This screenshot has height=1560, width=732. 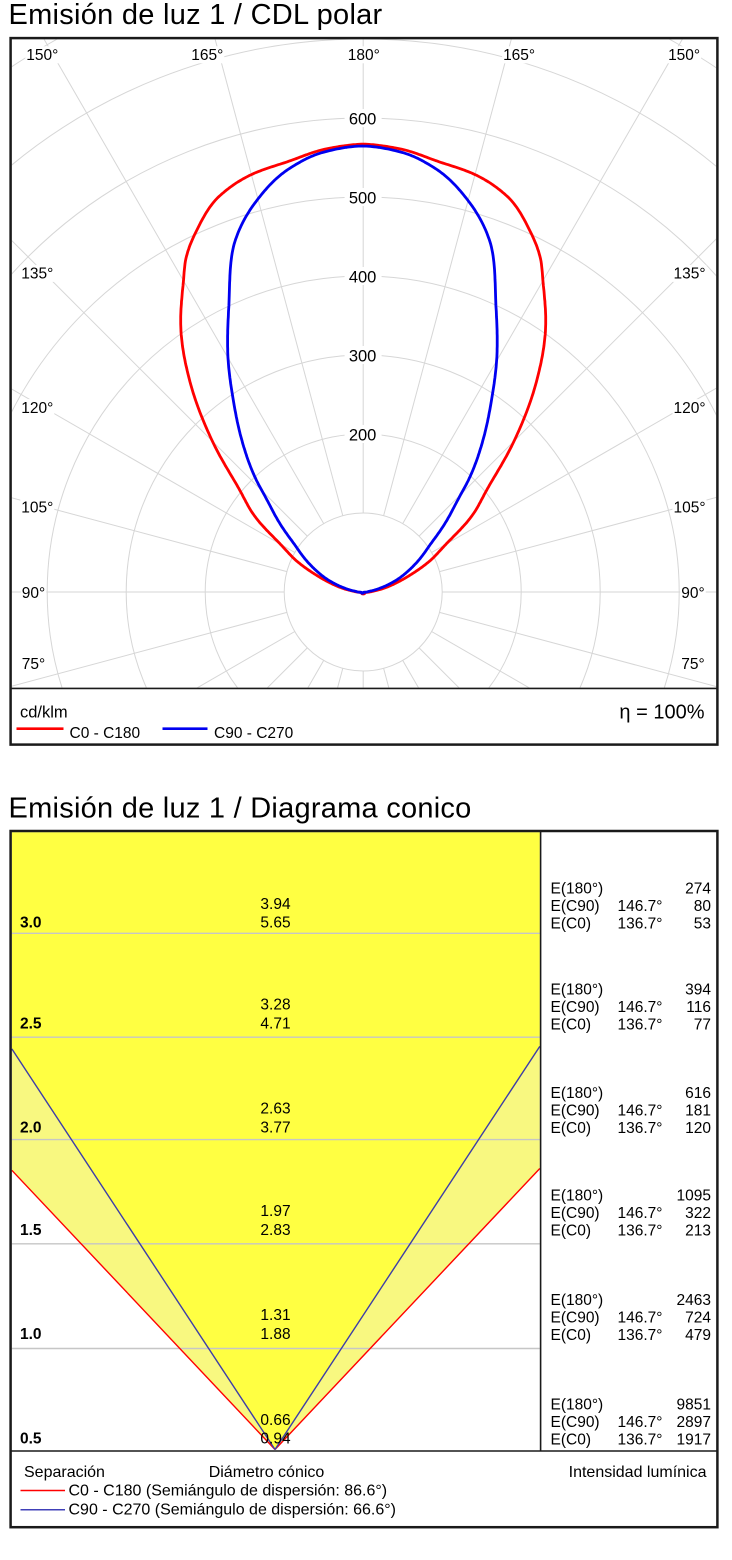 What do you see at coordinates (363, 198) in the screenshot?
I see `svg-text: 500` at bounding box center [363, 198].